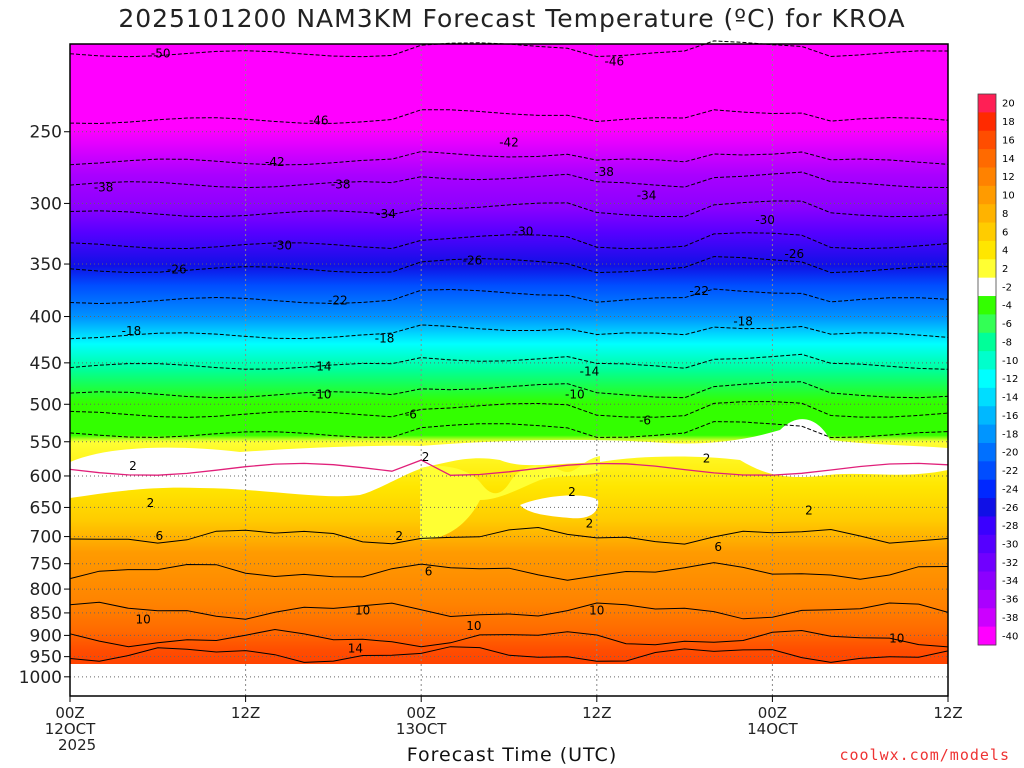 The image size is (1024, 768). What do you see at coordinates (1008, 159) in the screenshot?
I see `colorbar-label: 14` at bounding box center [1008, 159].